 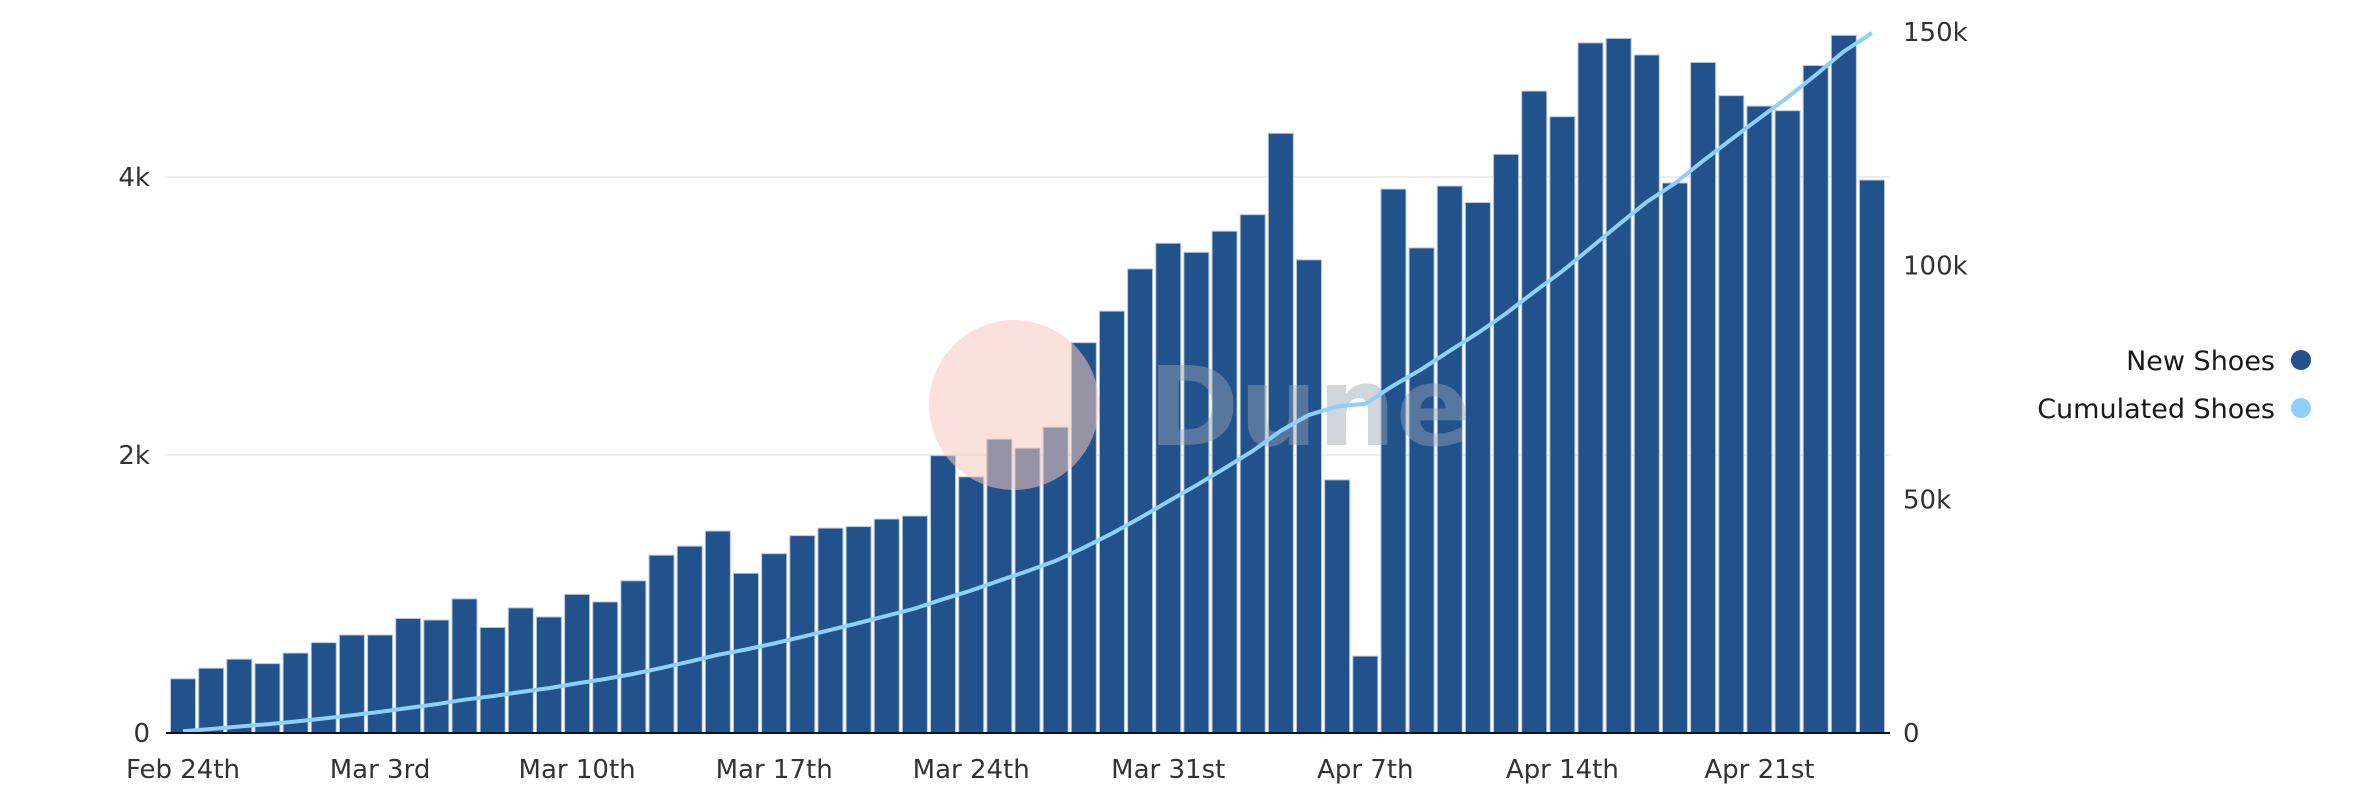 I want to click on x-tick-label: Apr 14th, so click(x=1562, y=770).